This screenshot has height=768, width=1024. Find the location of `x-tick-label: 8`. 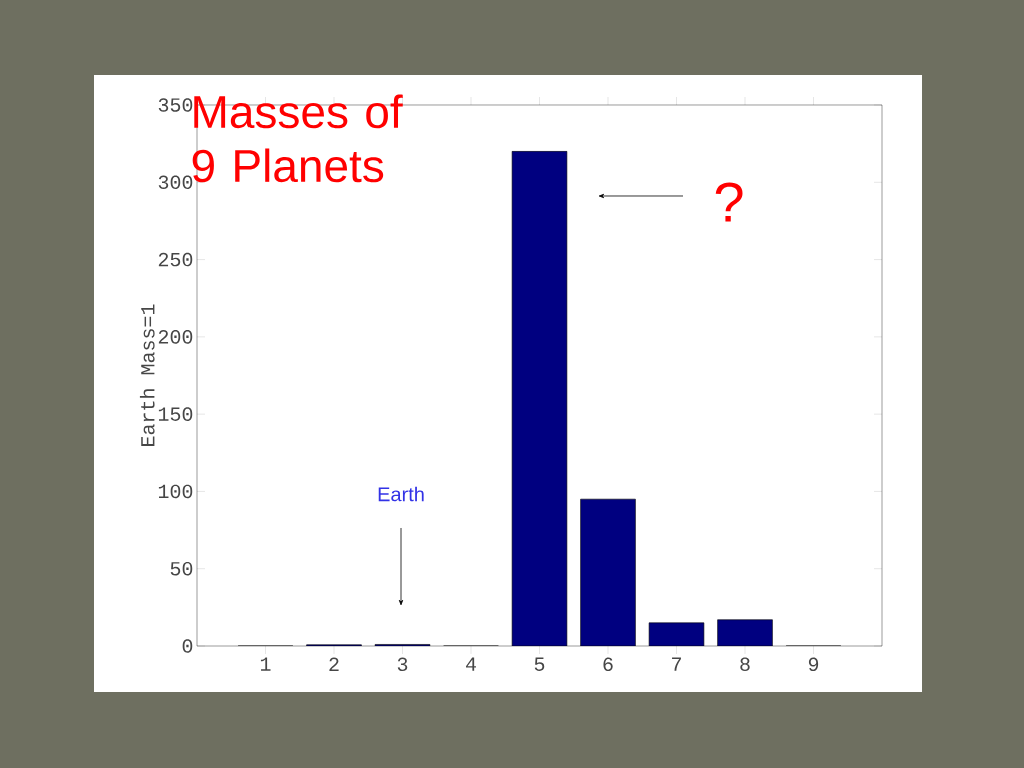

x-tick-label: 8 is located at coordinates (745, 664).